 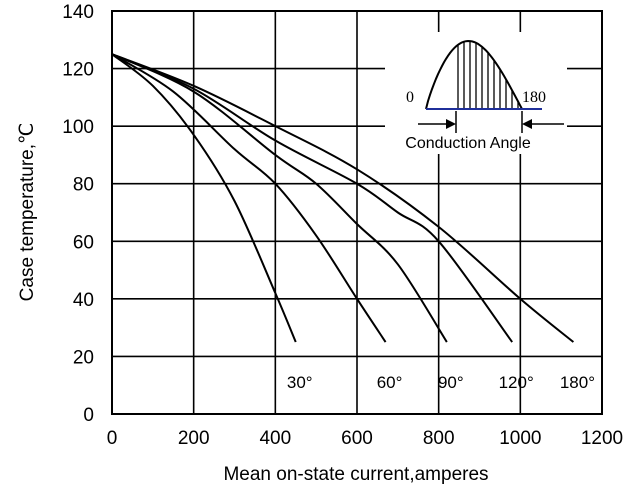 What do you see at coordinates (451, 124) in the screenshot?
I see `inset-left-arrow-head` at bounding box center [451, 124].